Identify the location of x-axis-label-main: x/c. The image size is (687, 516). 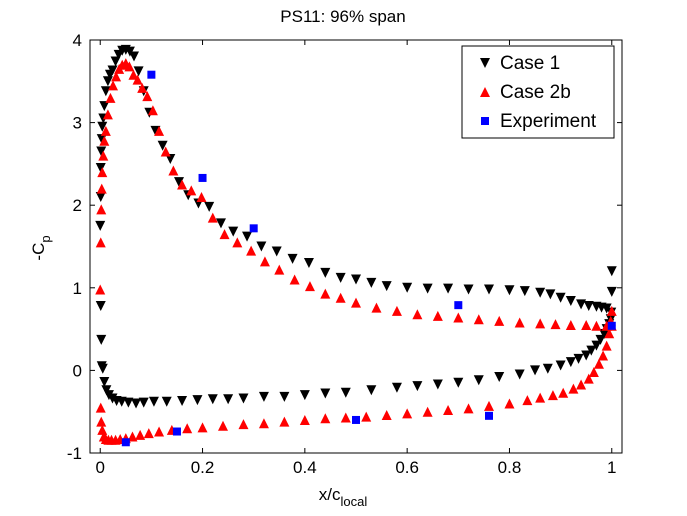
(330, 494).